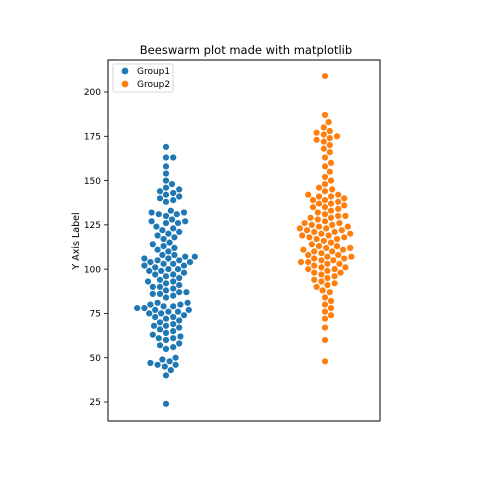 Image resolution: width=480 pixels, height=480 pixels. What do you see at coordinates (246, 50) in the screenshot?
I see `chart-title: Beeswarm plot made with matplotlib` at bounding box center [246, 50].